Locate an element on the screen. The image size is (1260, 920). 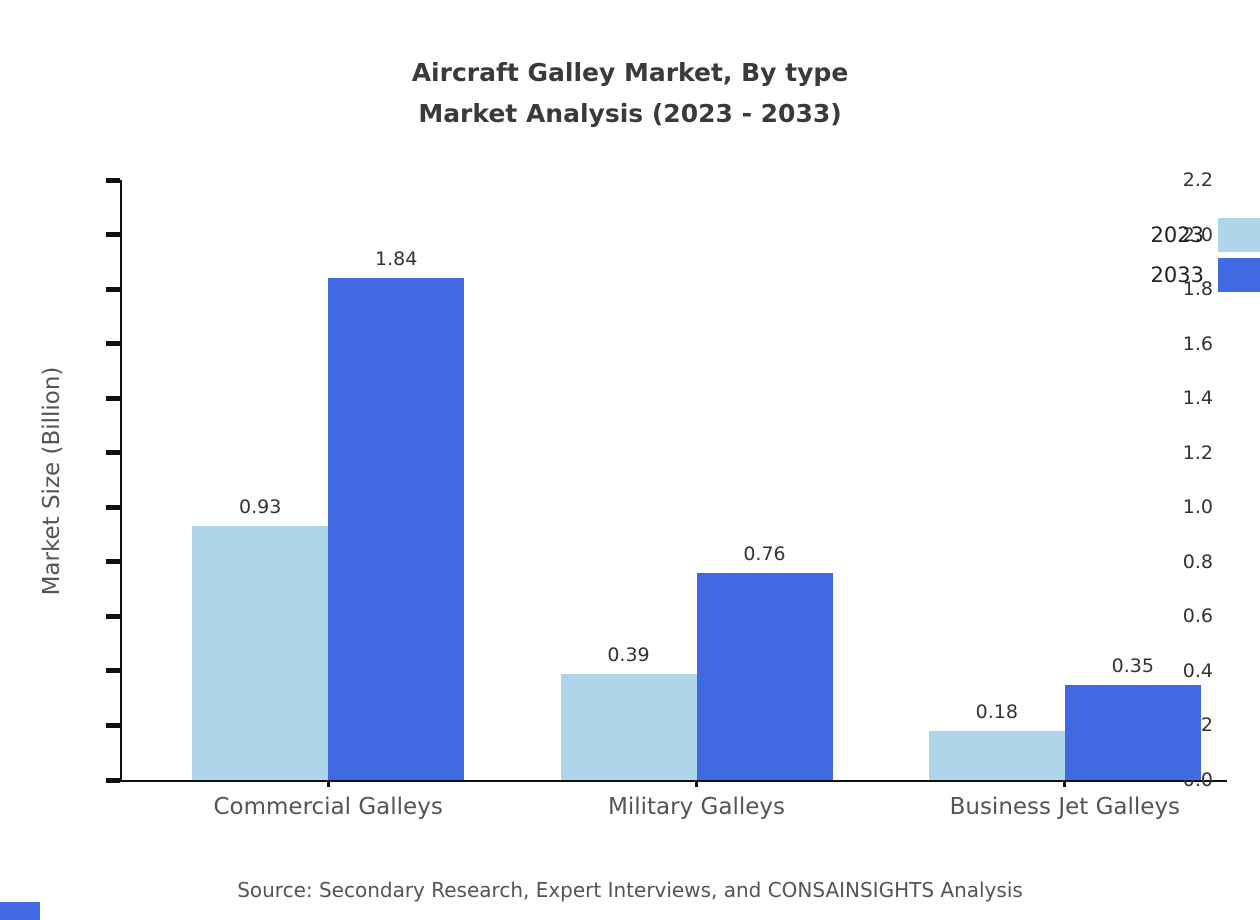
x-category-label: Military Galleys is located at coordinates (696, 807).